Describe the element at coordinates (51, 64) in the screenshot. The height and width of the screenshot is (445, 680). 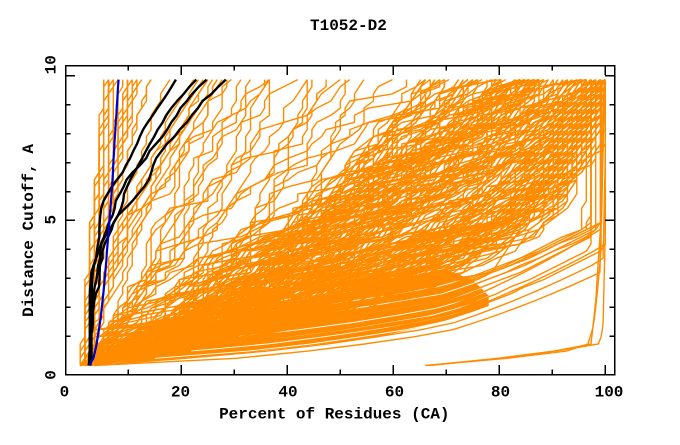
I see `svg-text: 10` at that location.